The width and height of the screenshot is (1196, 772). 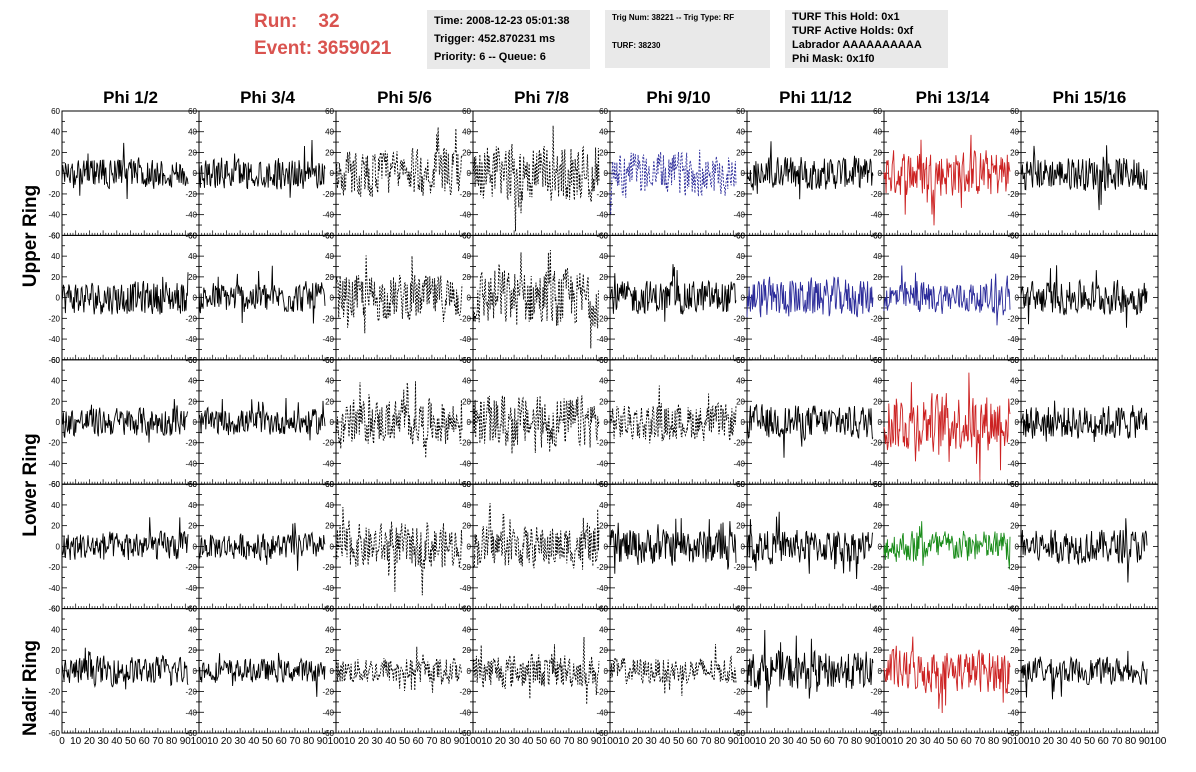 What do you see at coordinates (297, 22) in the screenshot?
I see `run-number: Run: 32` at bounding box center [297, 22].